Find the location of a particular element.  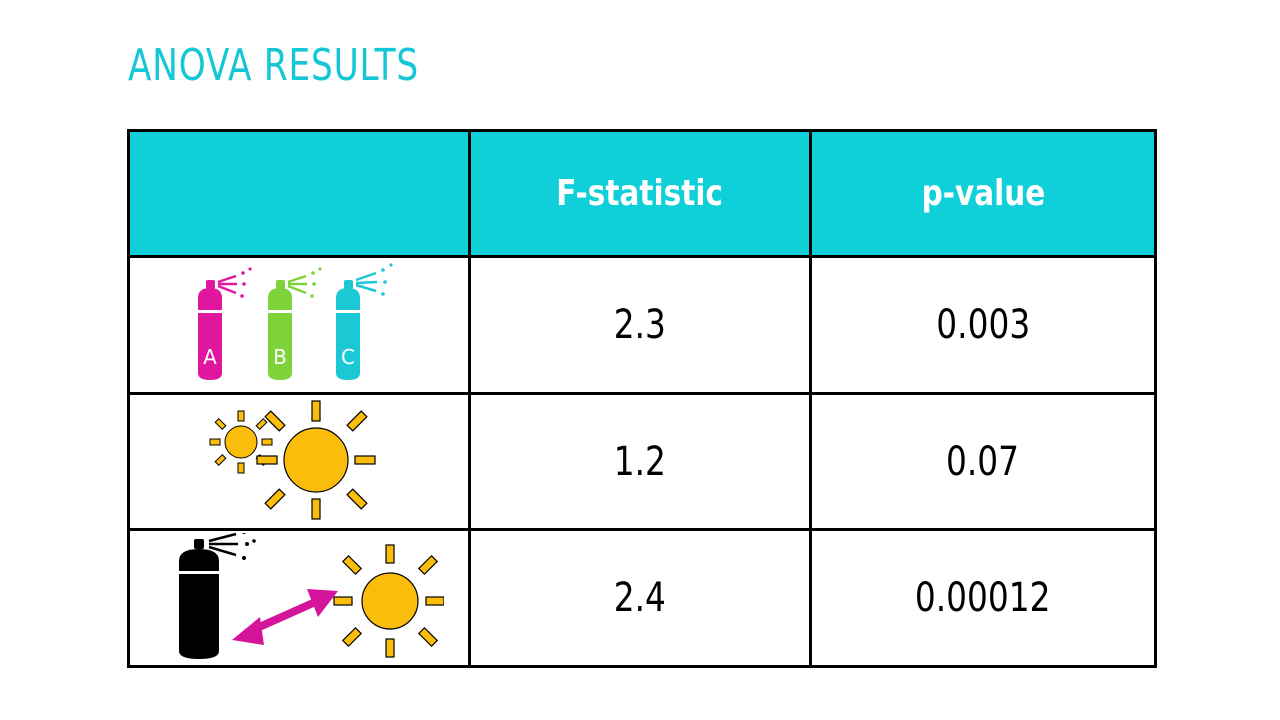

header-f-statistic: F-statistic is located at coordinates (640, 193).